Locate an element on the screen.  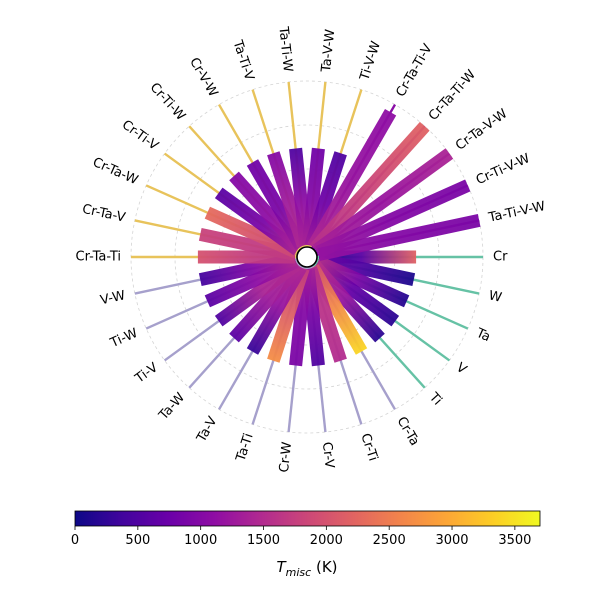
colorbar-tick-label: 1000 is located at coordinates (200, 540).